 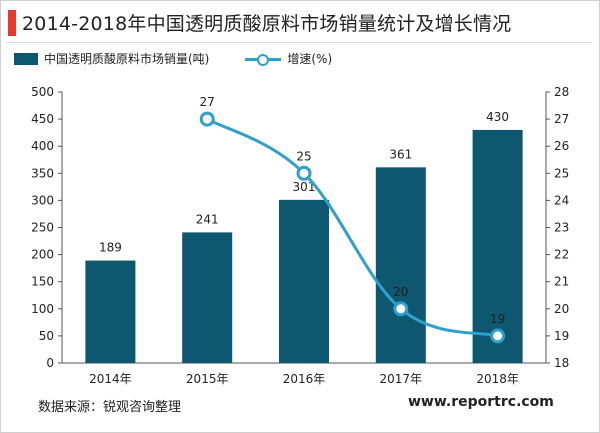 What do you see at coordinates (400, 292) in the screenshot?
I see `growth-value-label: 20` at bounding box center [400, 292].